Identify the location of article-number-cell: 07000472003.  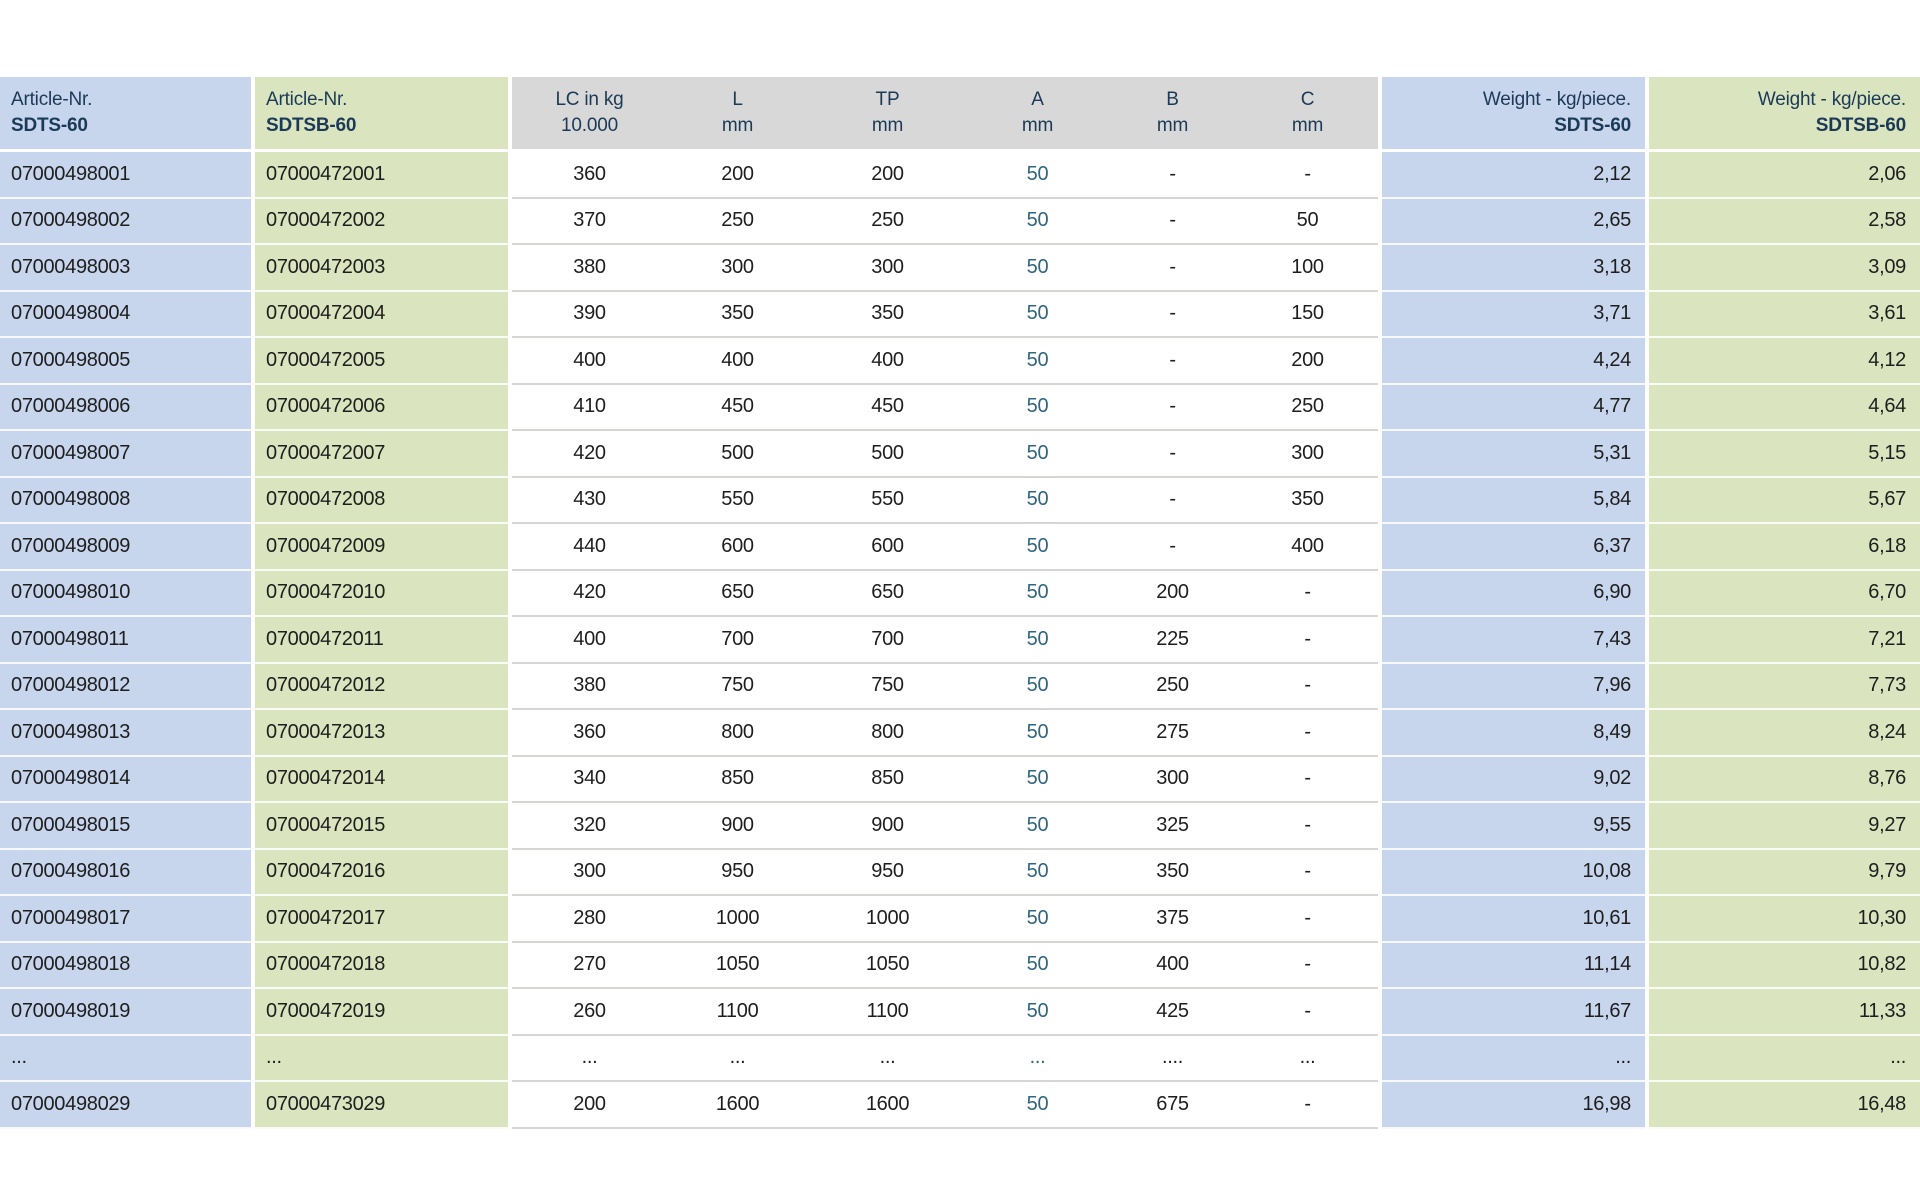
(381, 268).